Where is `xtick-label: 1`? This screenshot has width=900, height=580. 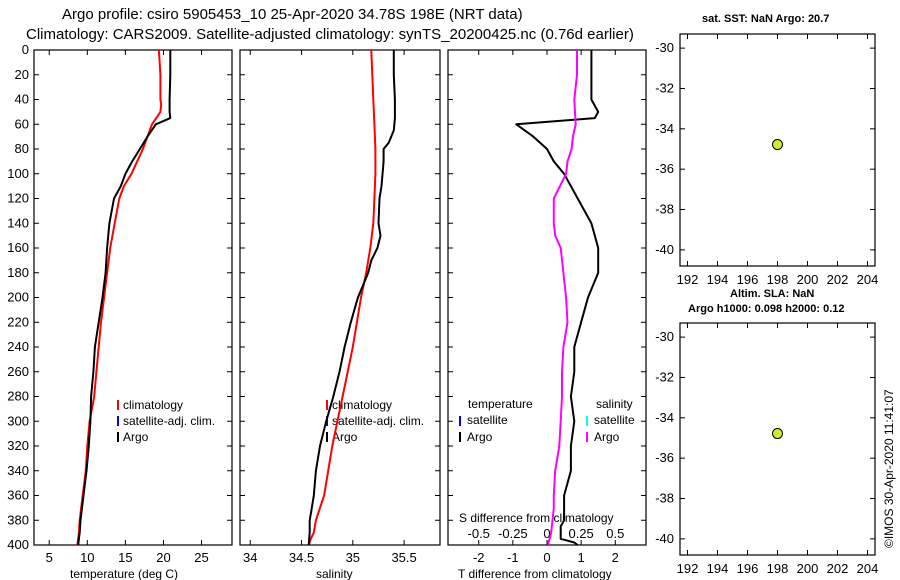 xtick-label: 1 is located at coordinates (581, 557).